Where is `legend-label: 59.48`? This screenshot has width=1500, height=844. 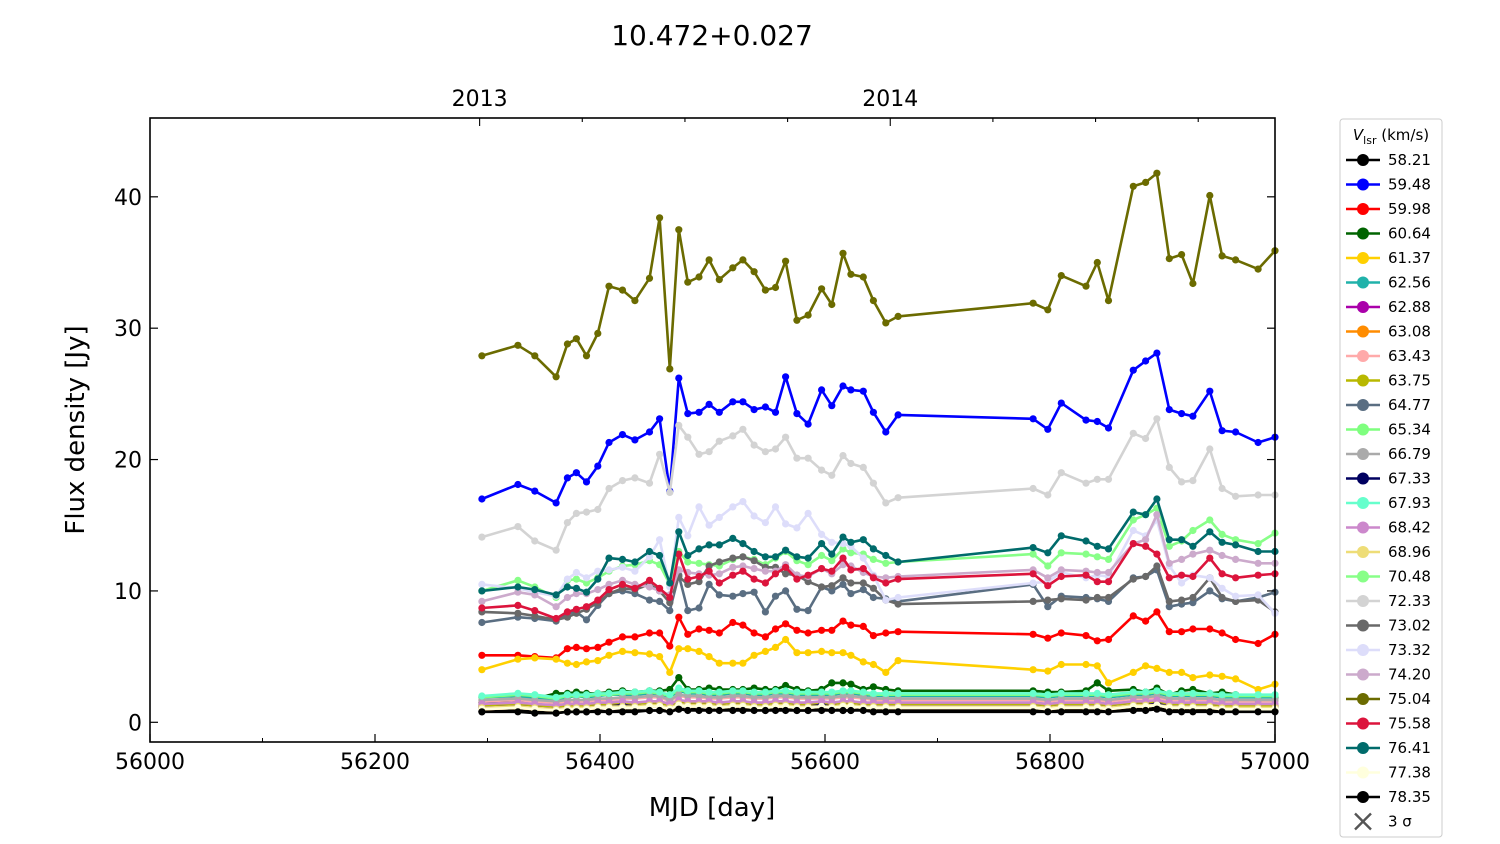
legend-label: 59.48 is located at coordinates (1409, 185).